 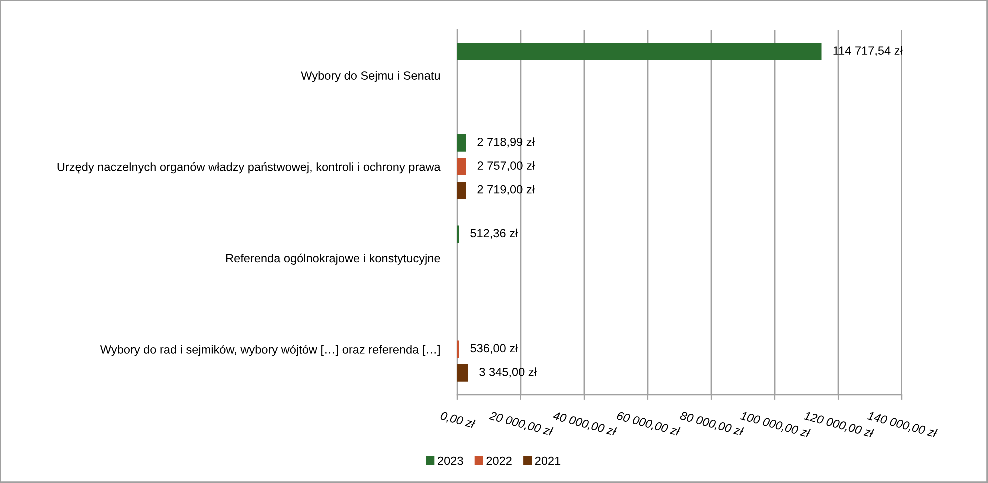 I want to click on data-label: 536,00 zł, so click(x=494, y=349).